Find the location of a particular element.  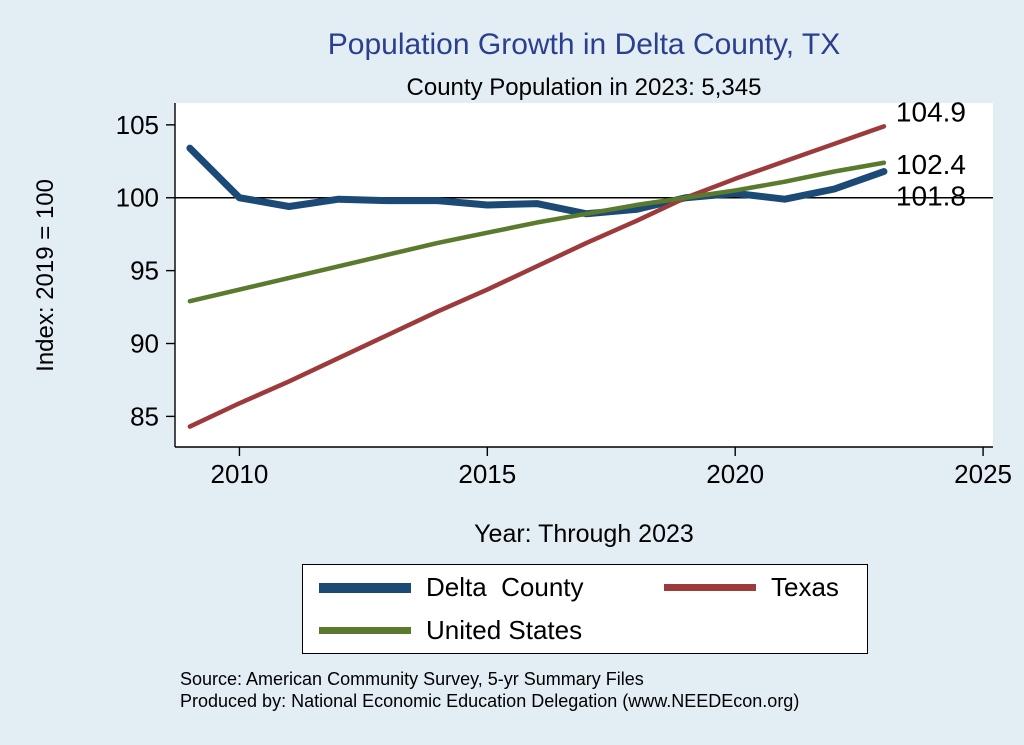

y-axis-label: Index: 2019 = 100 is located at coordinates (45, 275).